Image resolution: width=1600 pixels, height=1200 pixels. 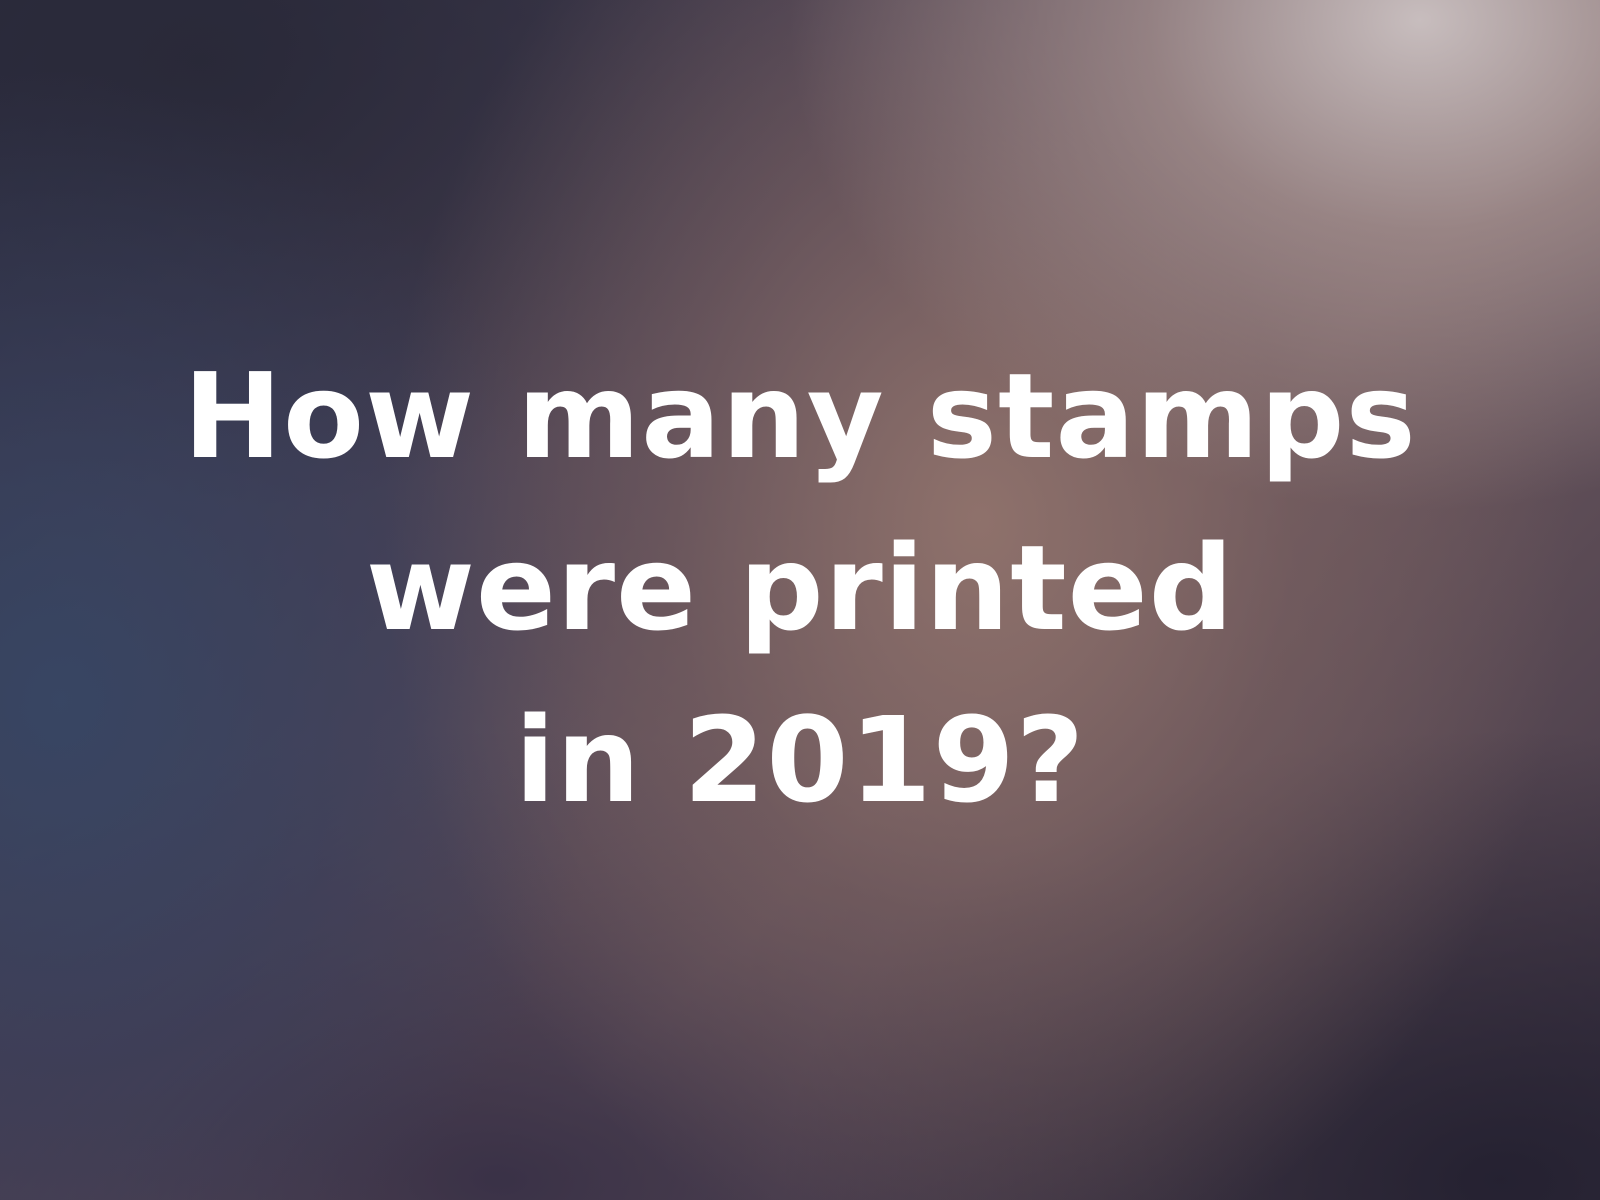 What do you see at coordinates (800, 416) in the screenshot?
I see `question-line-1: How many stamps` at bounding box center [800, 416].